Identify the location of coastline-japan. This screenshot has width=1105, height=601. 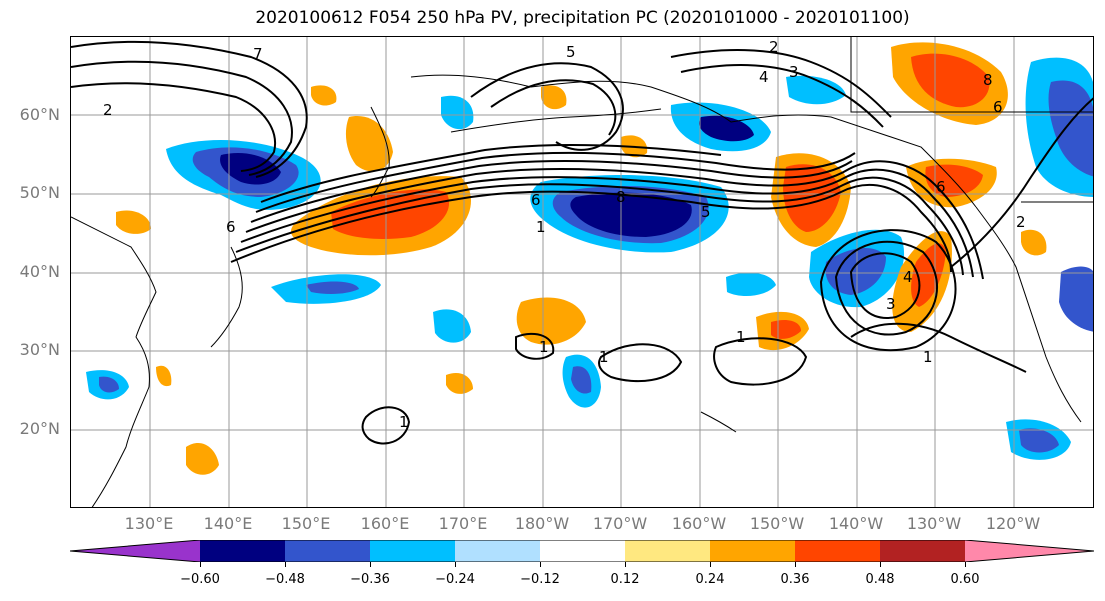
(226, 297).